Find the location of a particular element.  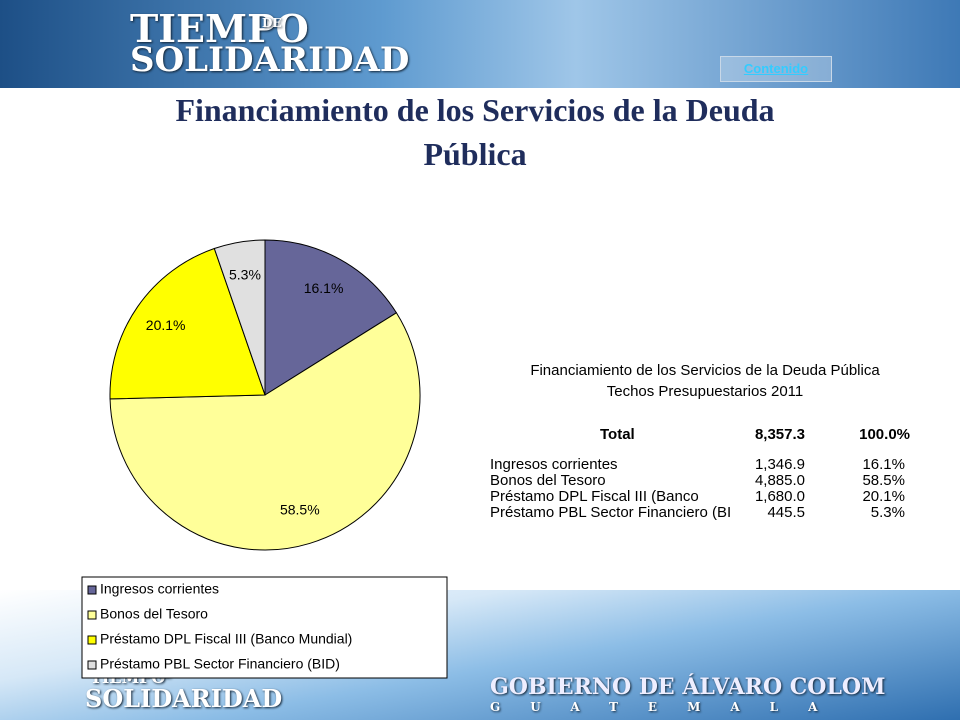

table-row: Bonos del Tesoro 4,885.0 58.5% is located at coordinates (705, 480).